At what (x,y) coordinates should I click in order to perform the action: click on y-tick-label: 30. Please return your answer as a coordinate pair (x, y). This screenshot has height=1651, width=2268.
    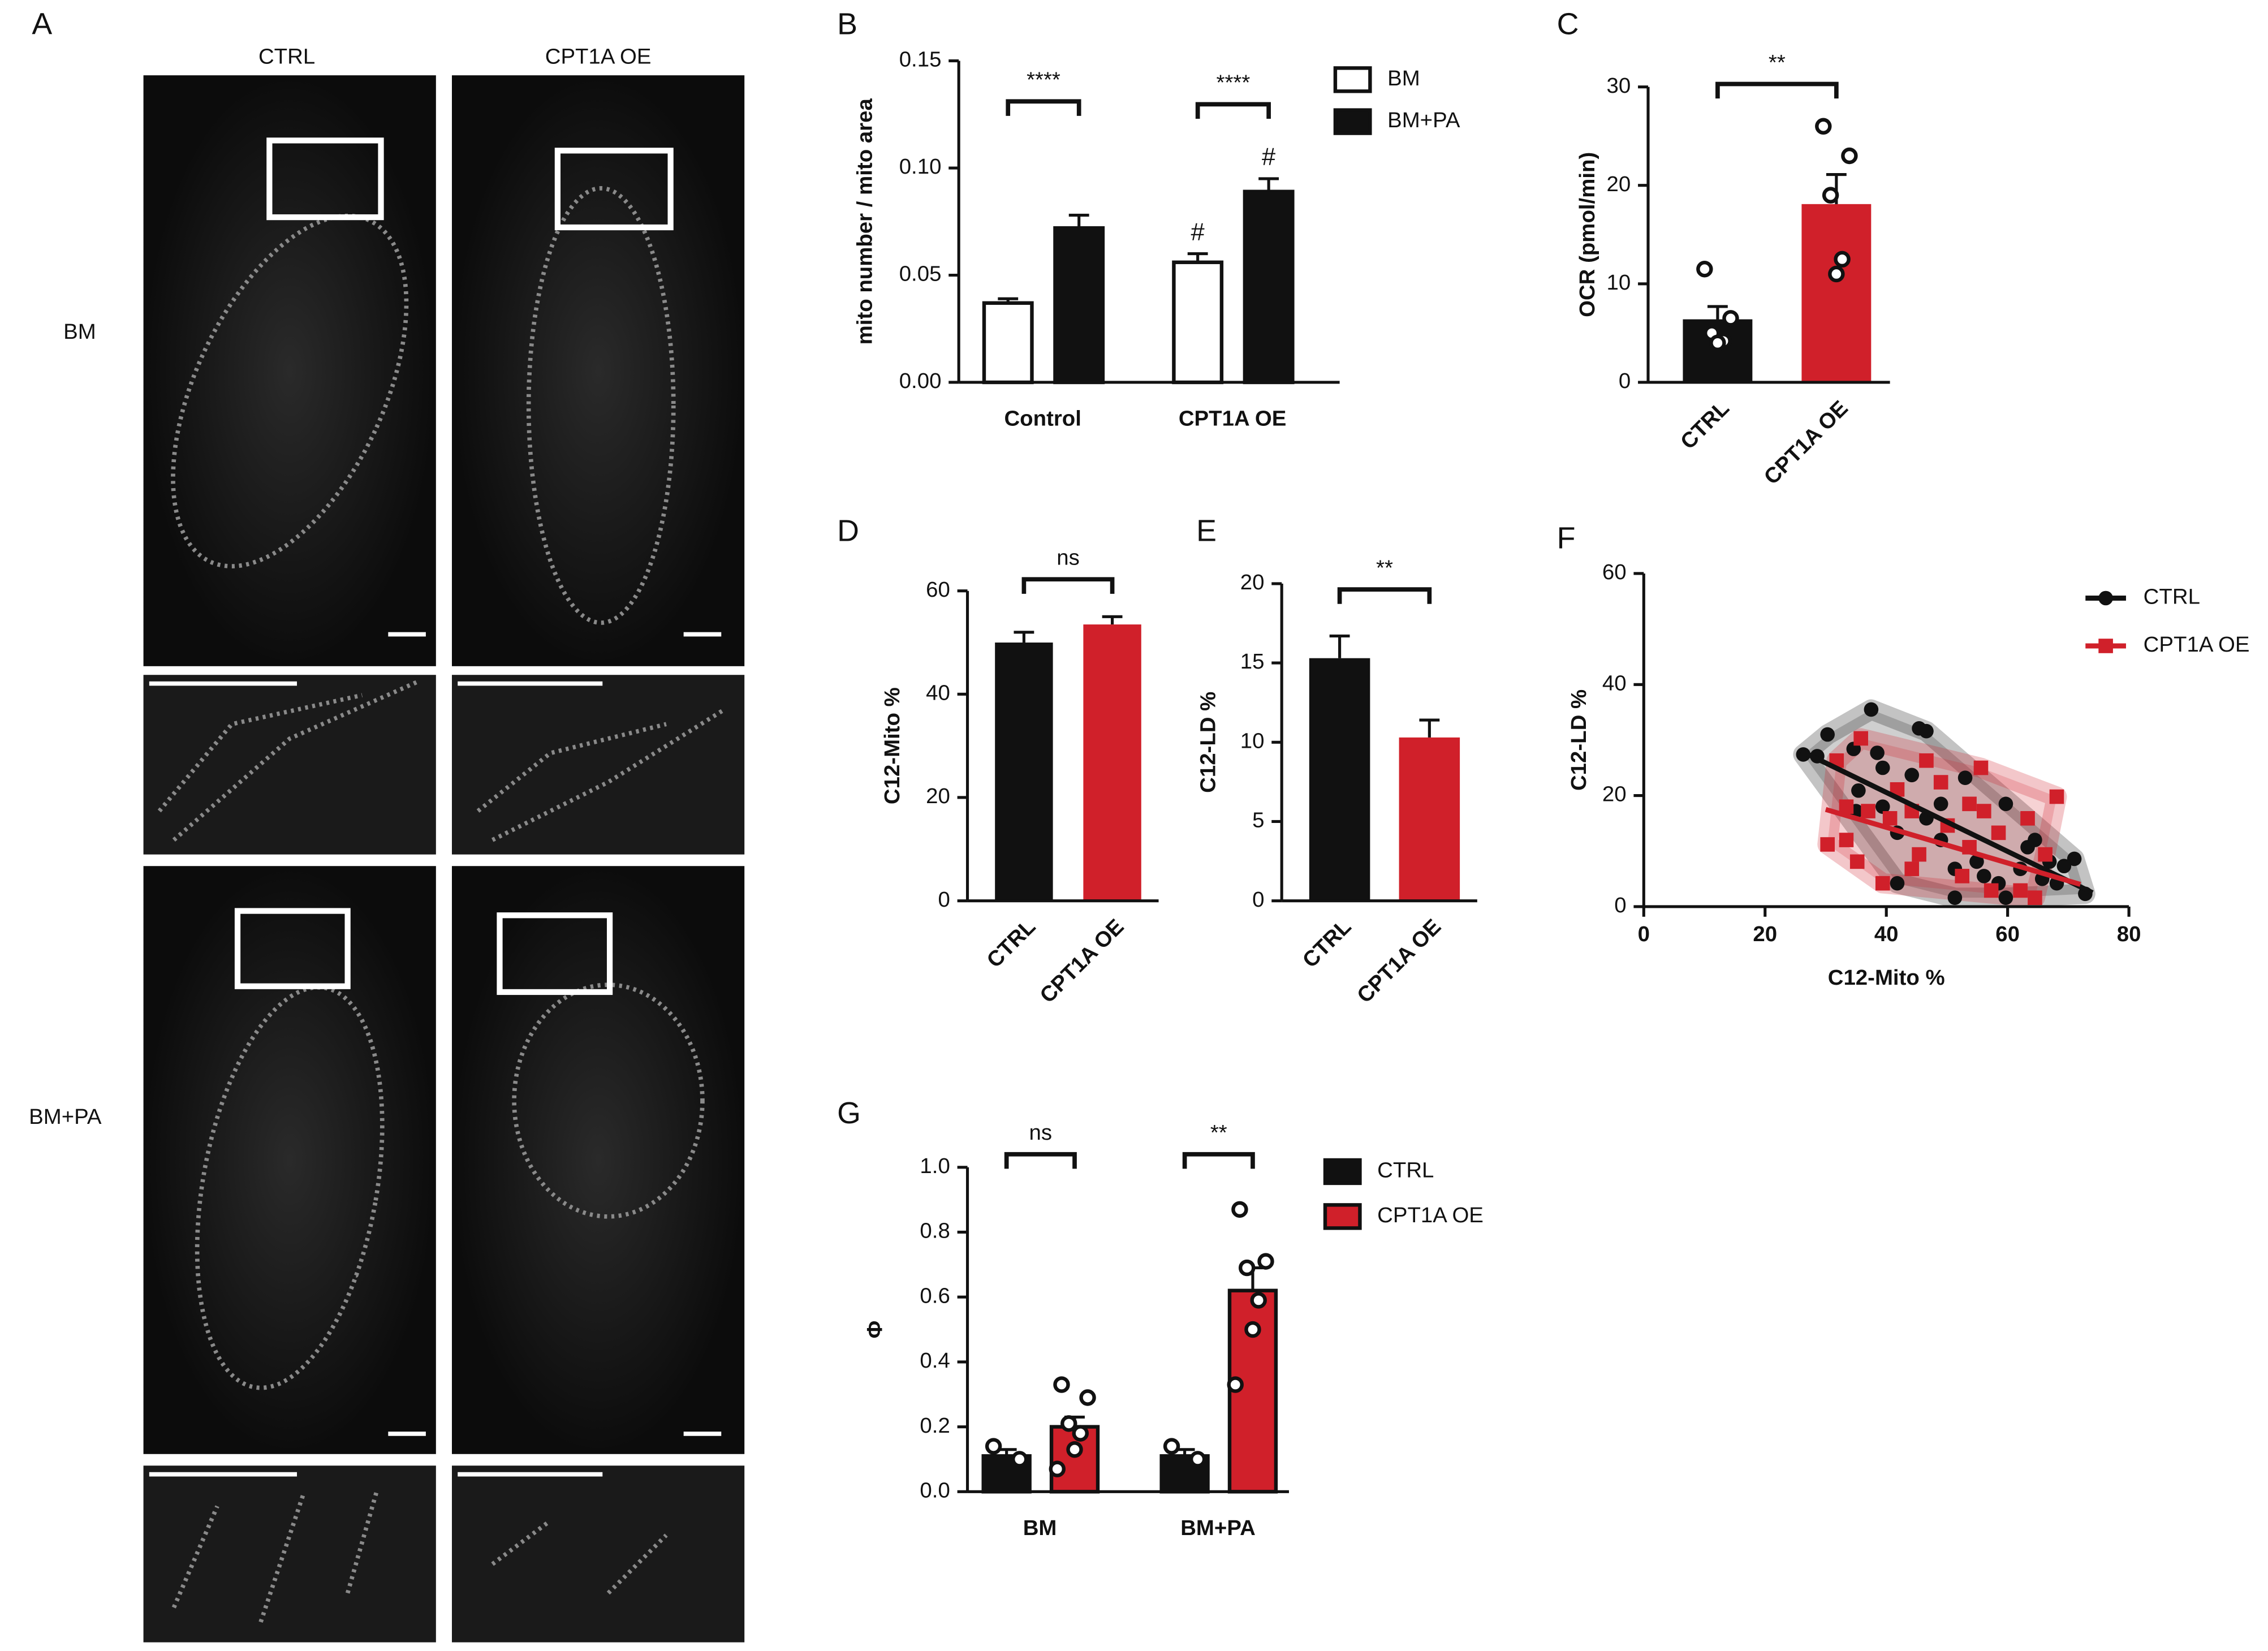
    Looking at the image, I should click on (1619, 86).